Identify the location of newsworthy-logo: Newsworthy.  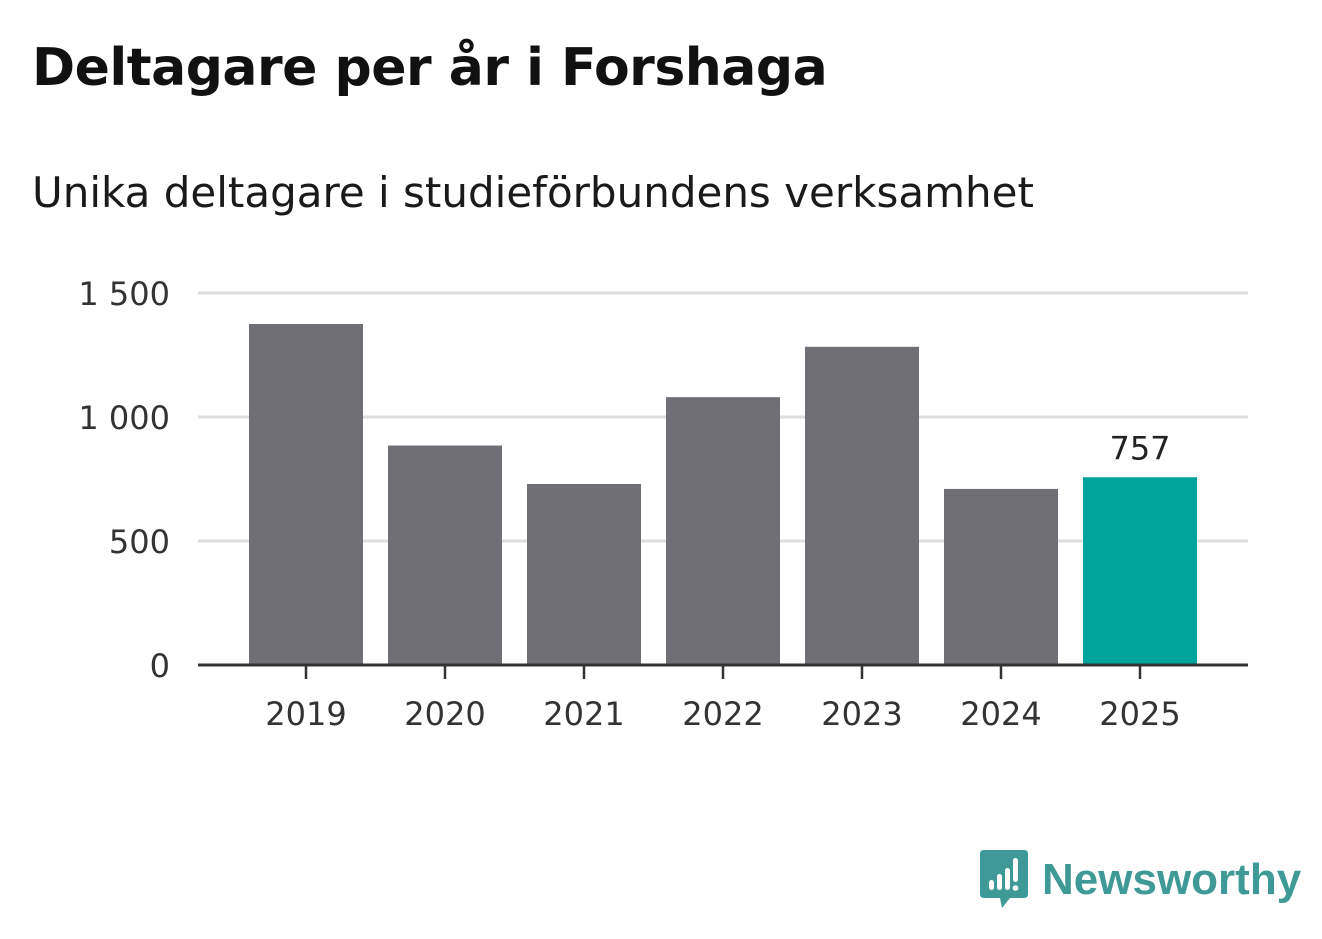
(1140, 880).